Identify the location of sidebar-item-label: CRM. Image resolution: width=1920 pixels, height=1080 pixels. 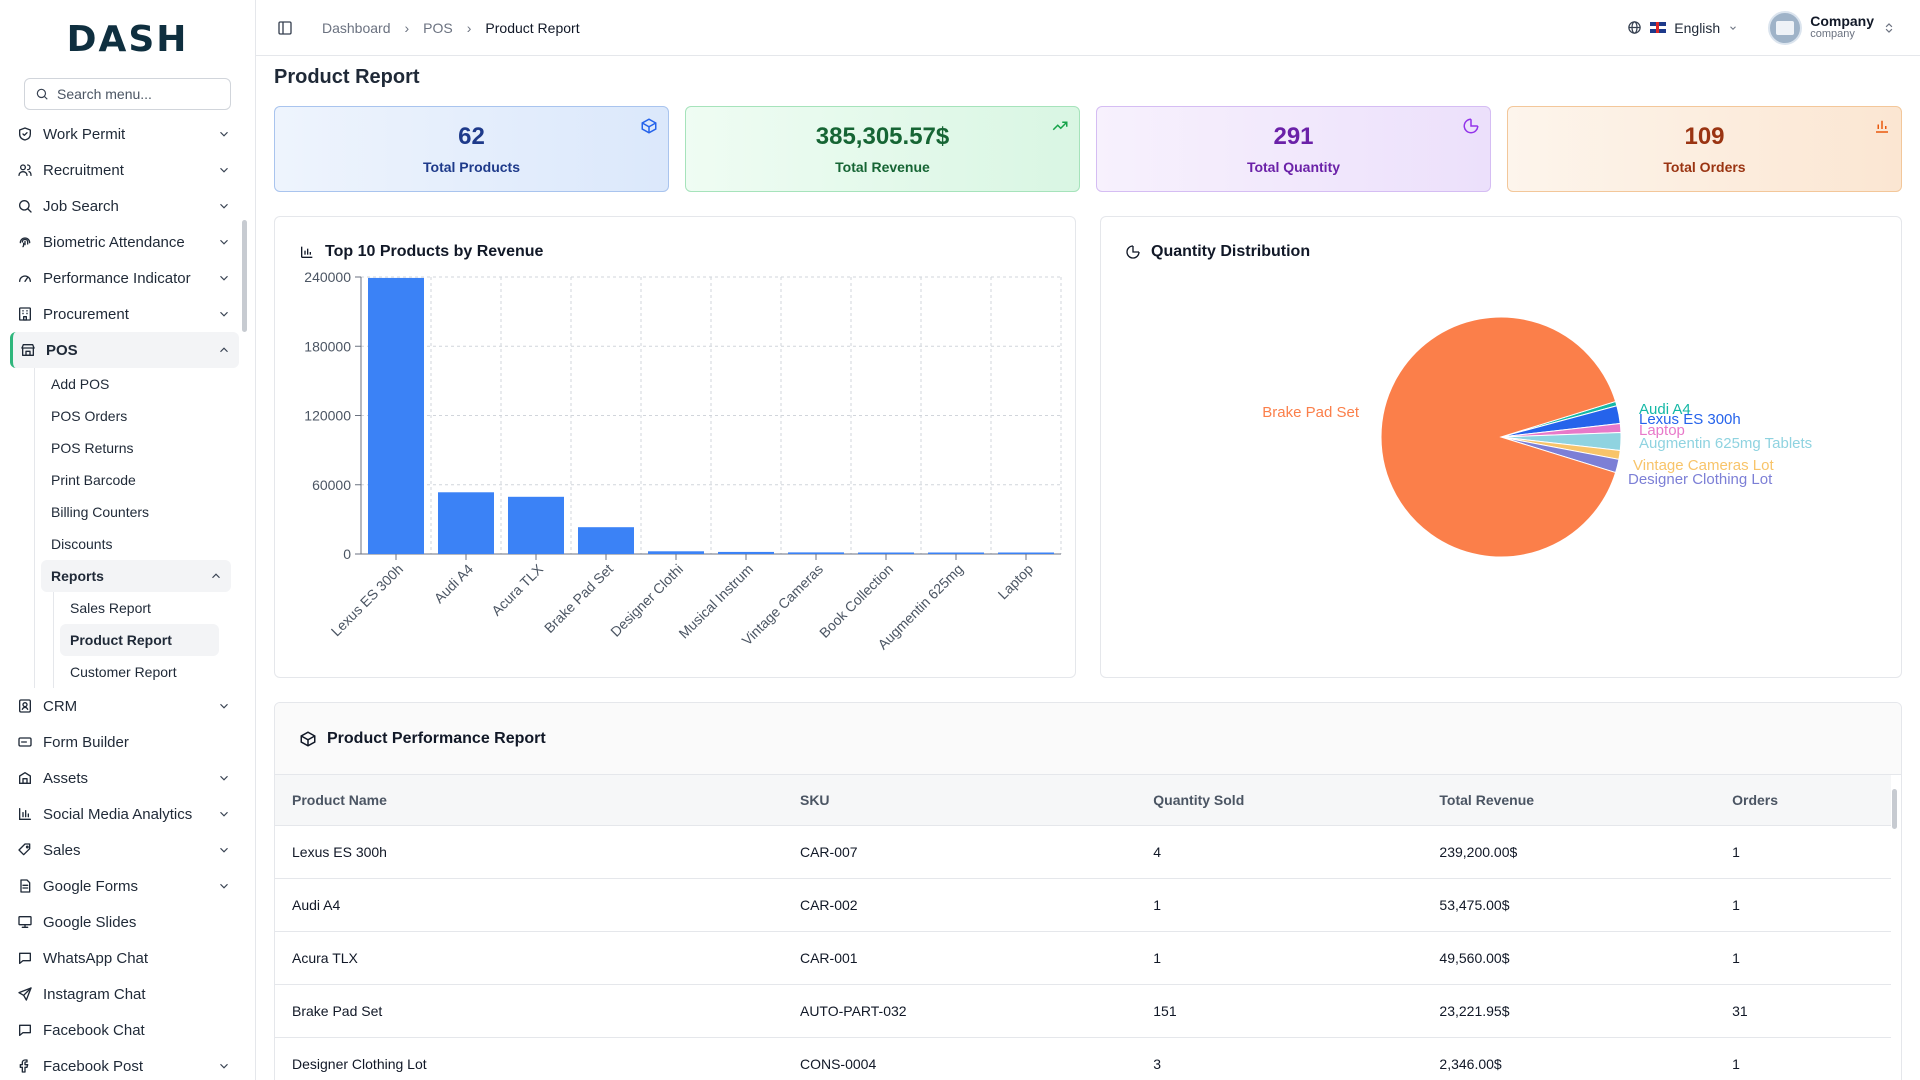
(60, 706).